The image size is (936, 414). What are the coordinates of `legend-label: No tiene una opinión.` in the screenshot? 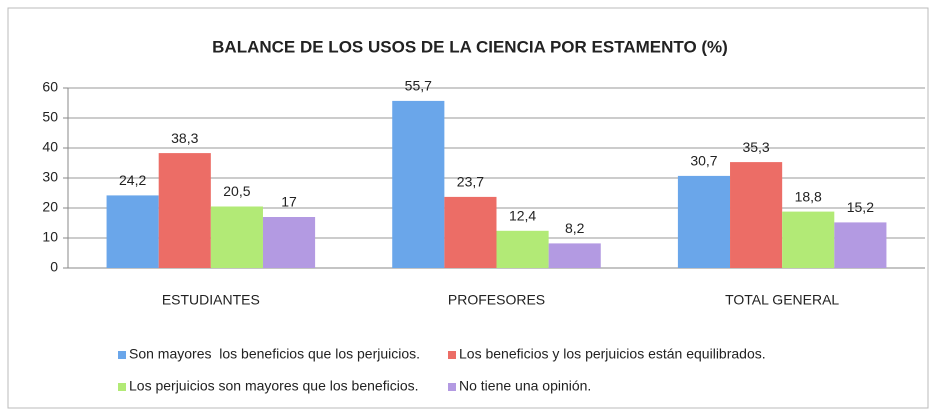 It's located at (525, 386).